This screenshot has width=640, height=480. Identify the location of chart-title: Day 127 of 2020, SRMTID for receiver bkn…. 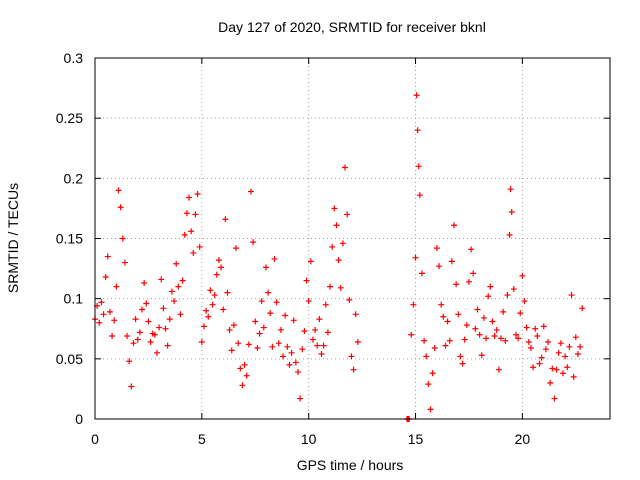
(352, 27).